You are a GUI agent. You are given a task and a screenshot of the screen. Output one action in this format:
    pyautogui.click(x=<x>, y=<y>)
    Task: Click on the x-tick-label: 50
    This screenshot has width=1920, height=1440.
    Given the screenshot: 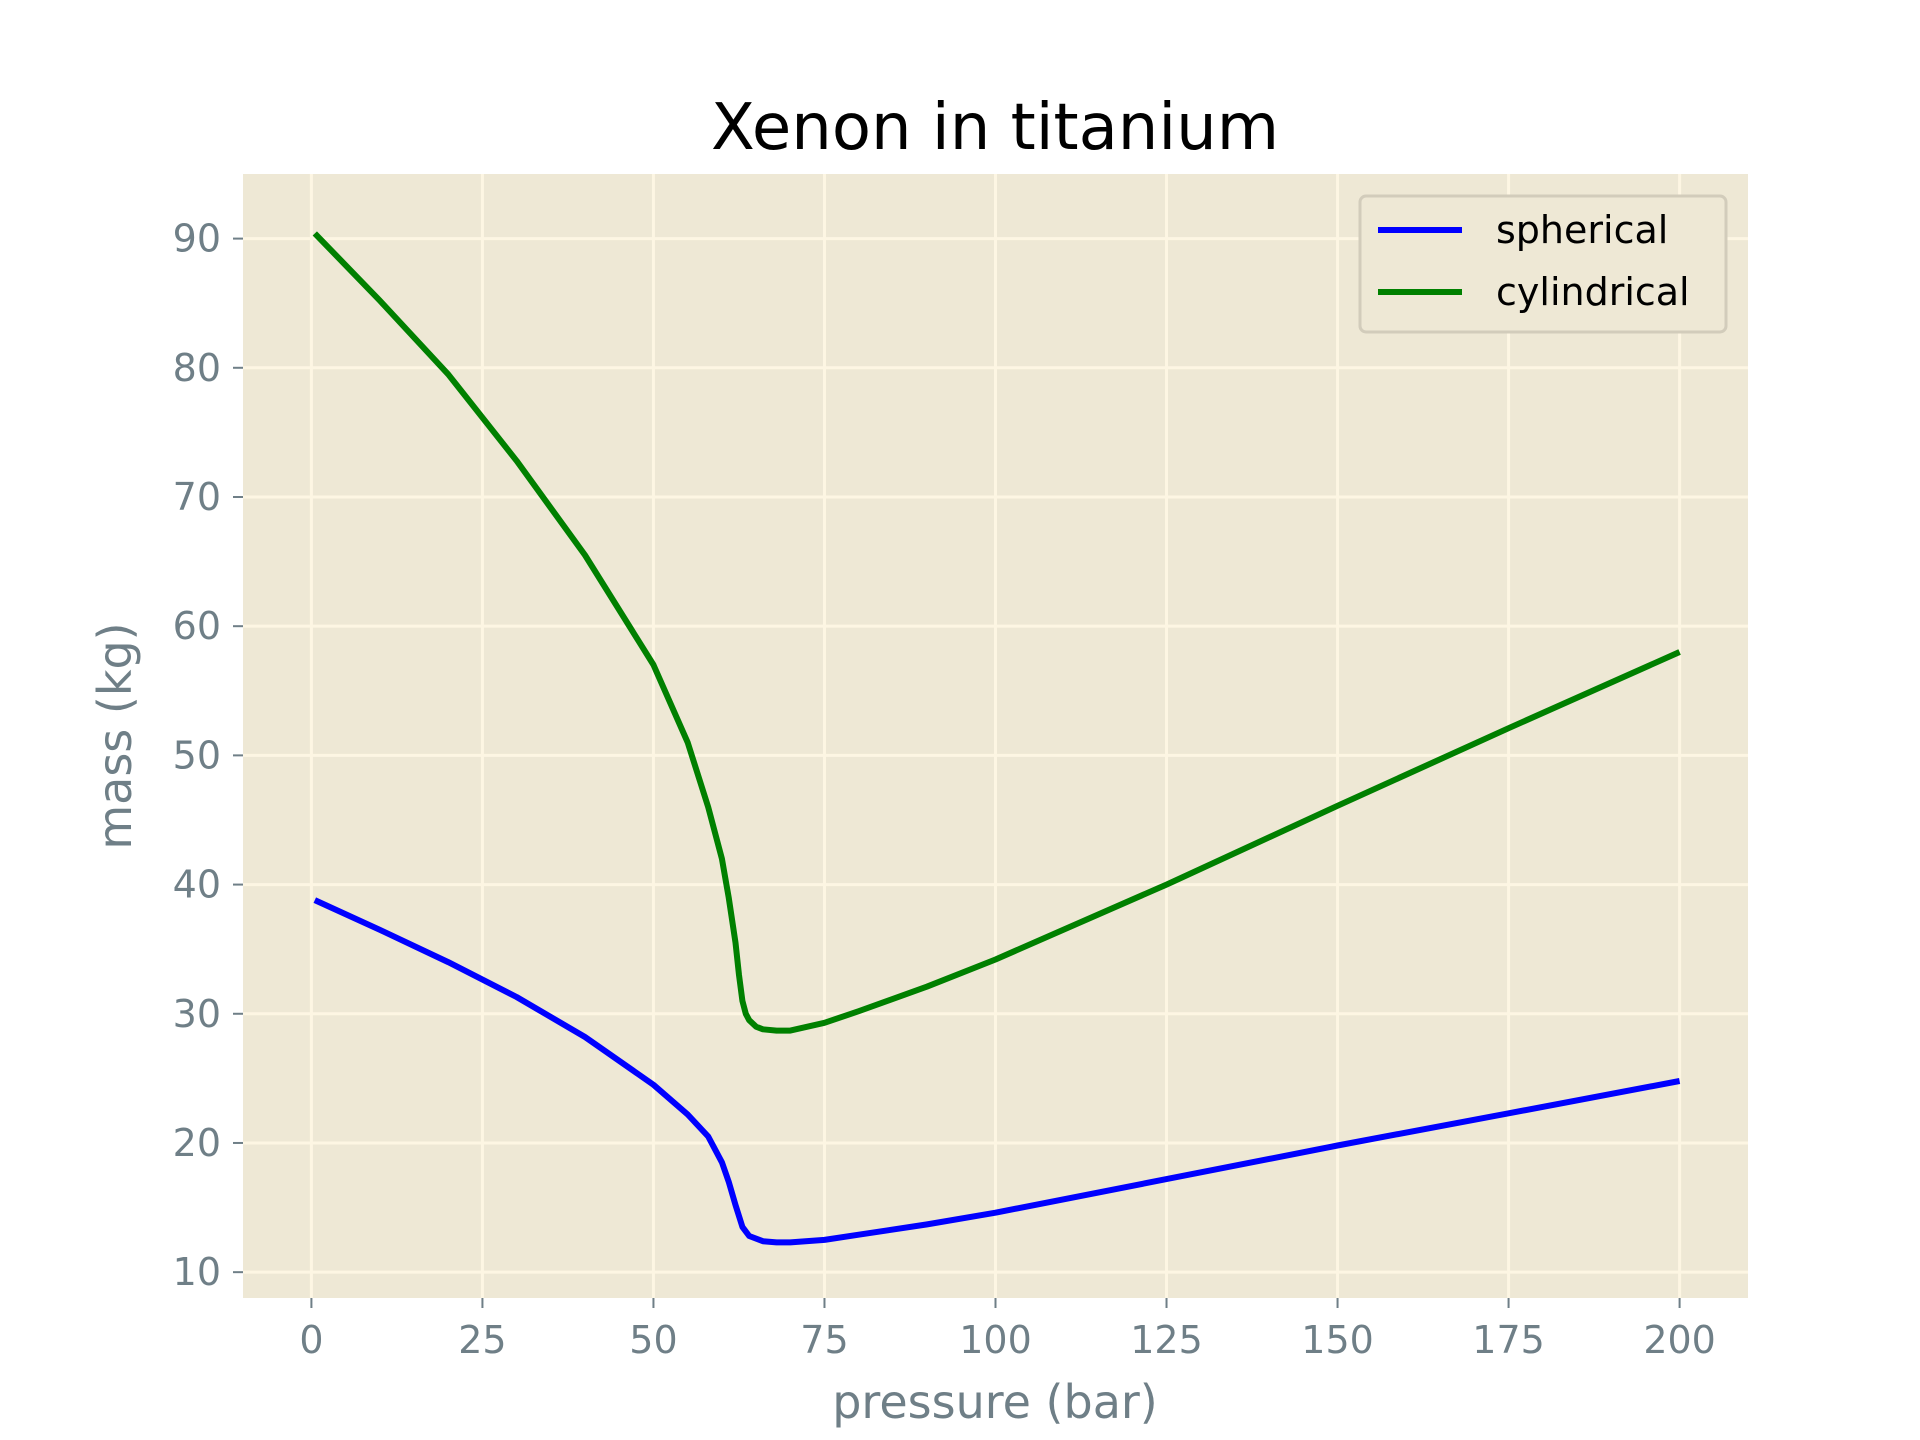 What is the action you would take?
    pyautogui.click(x=653, y=1340)
    